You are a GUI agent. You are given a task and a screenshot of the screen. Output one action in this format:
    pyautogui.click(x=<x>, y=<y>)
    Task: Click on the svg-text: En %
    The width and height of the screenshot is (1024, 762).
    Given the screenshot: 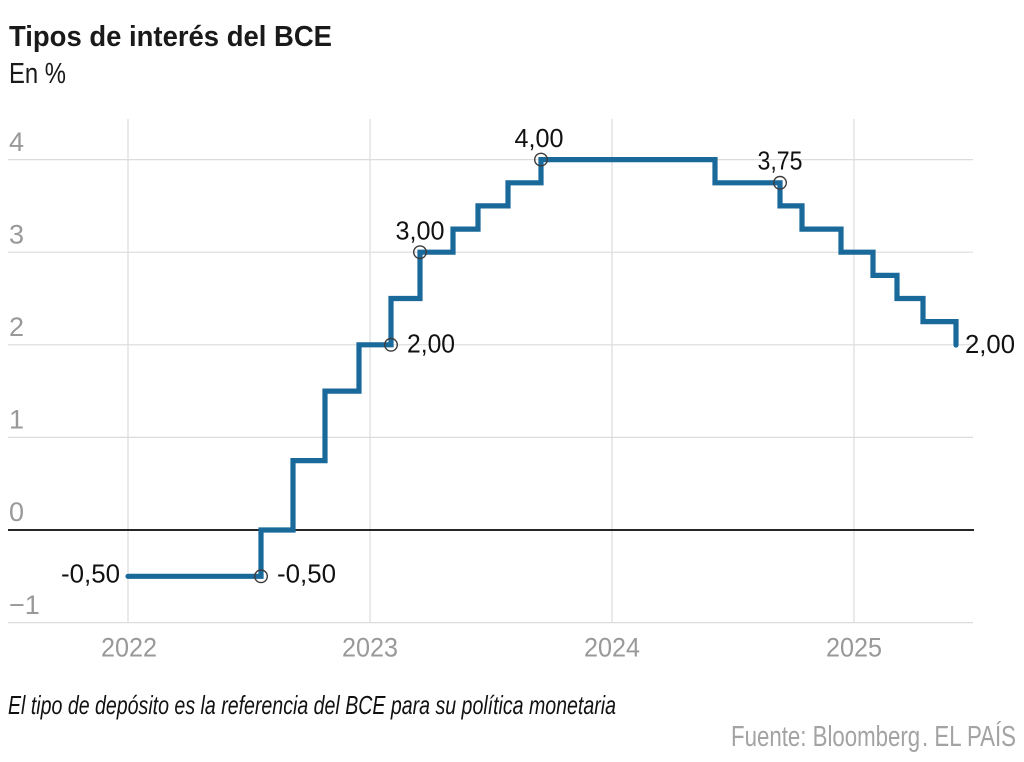 What is the action you would take?
    pyautogui.click(x=37, y=74)
    